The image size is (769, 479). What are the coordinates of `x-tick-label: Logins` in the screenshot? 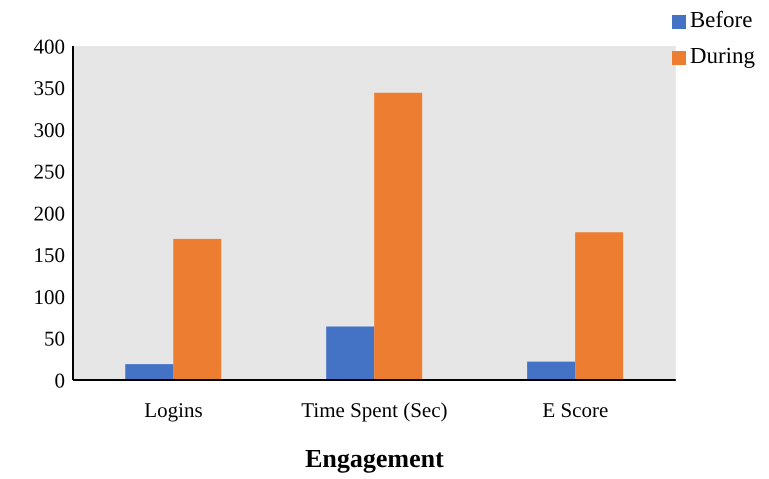 It's located at (173, 410).